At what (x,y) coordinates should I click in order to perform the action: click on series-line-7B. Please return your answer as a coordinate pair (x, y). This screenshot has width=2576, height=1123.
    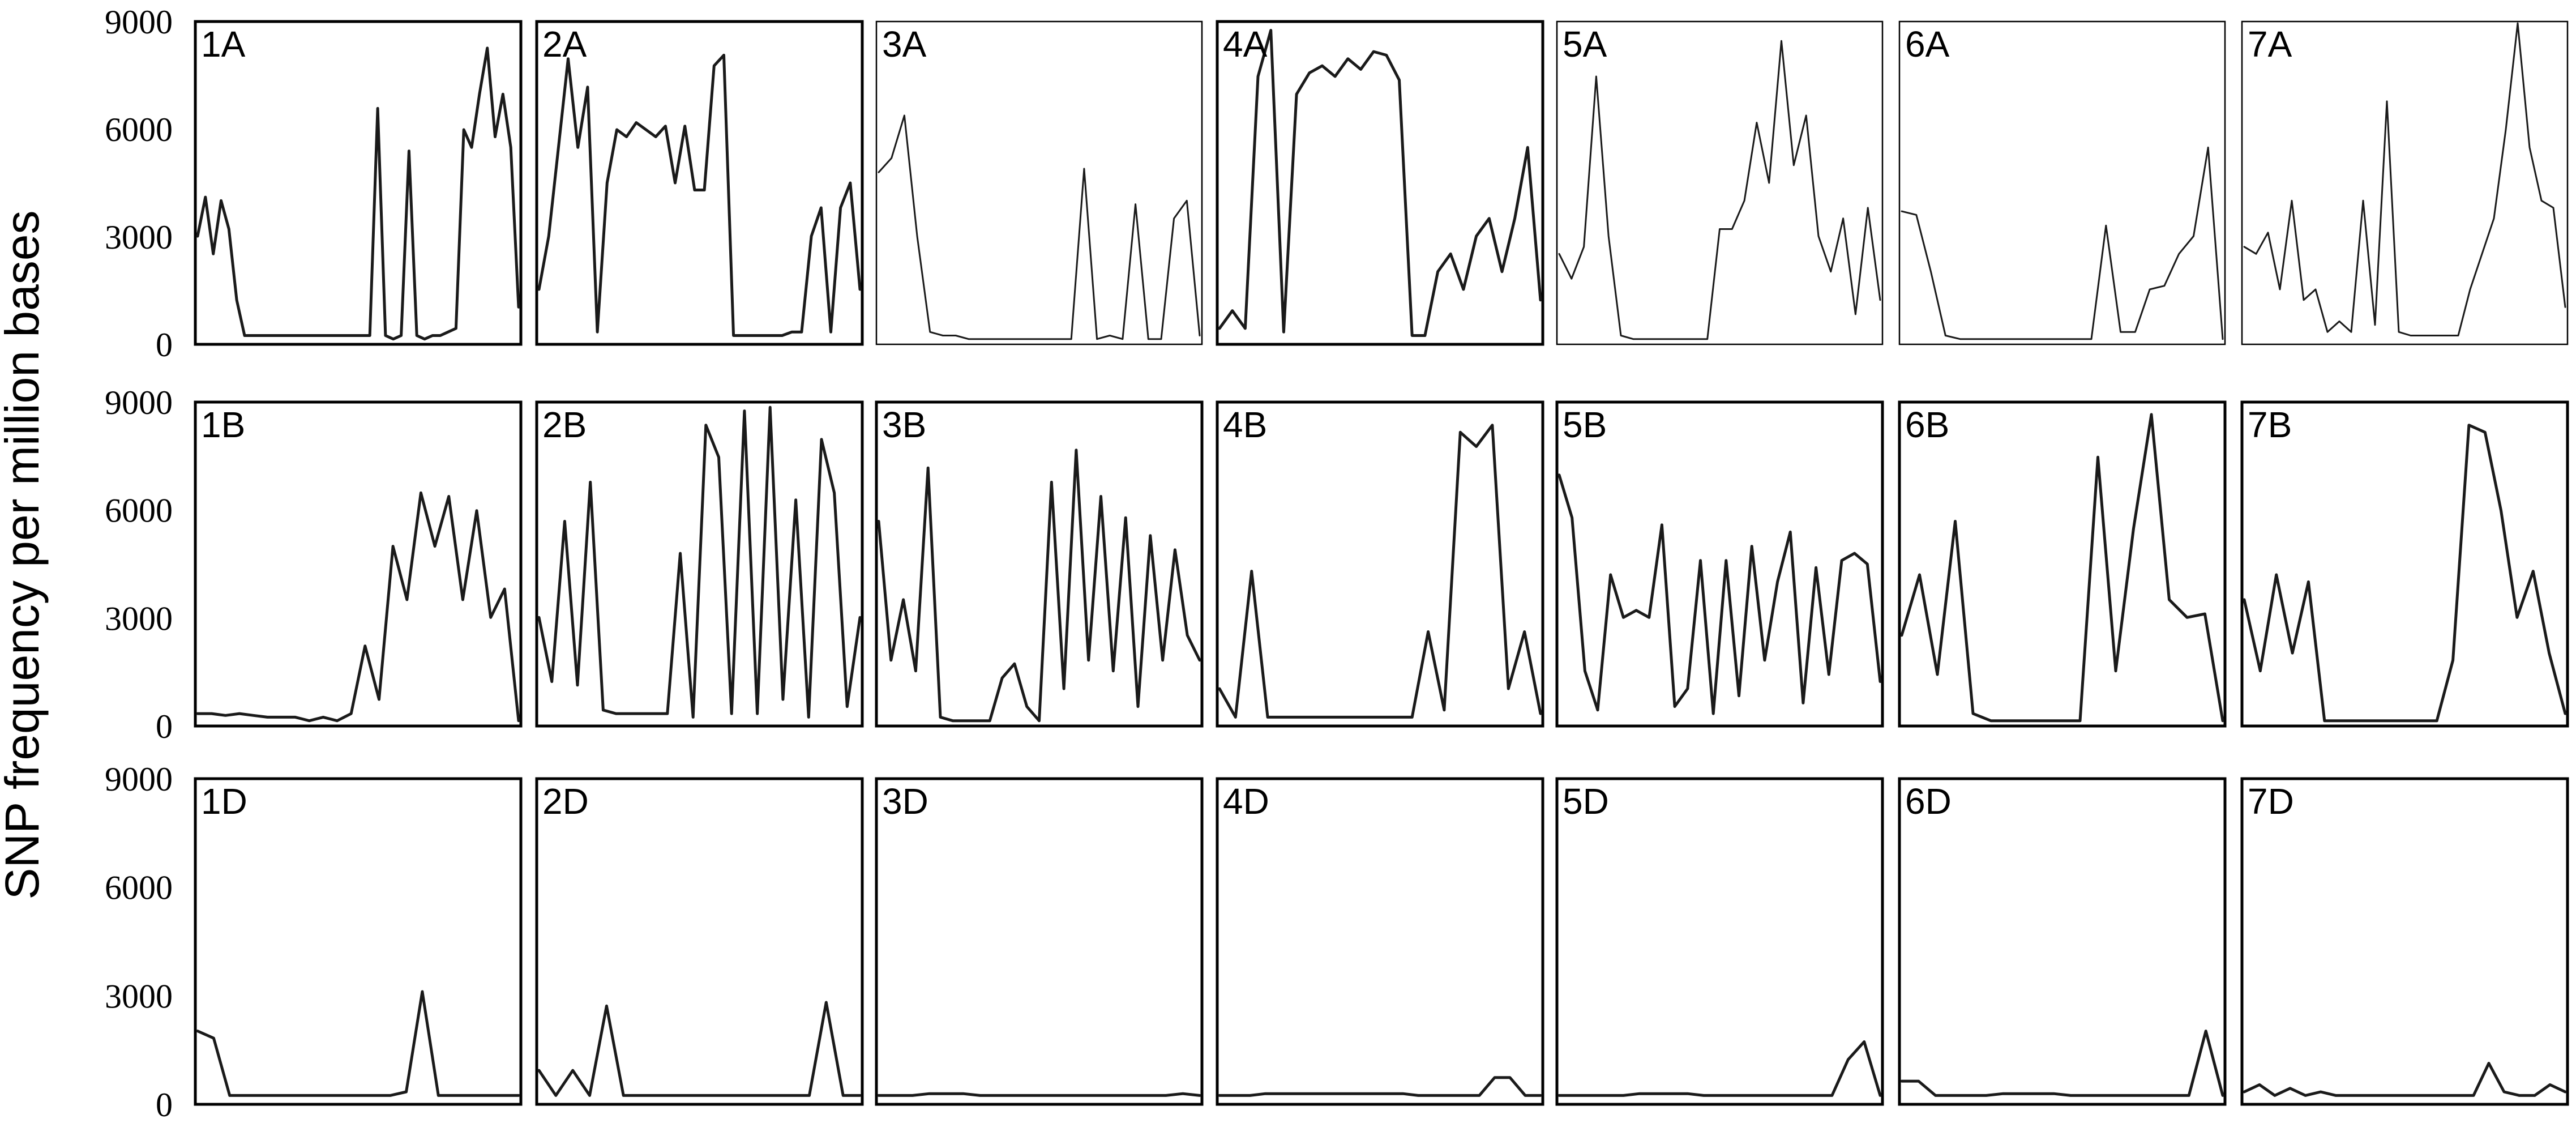
    Looking at the image, I should click on (2405, 573).